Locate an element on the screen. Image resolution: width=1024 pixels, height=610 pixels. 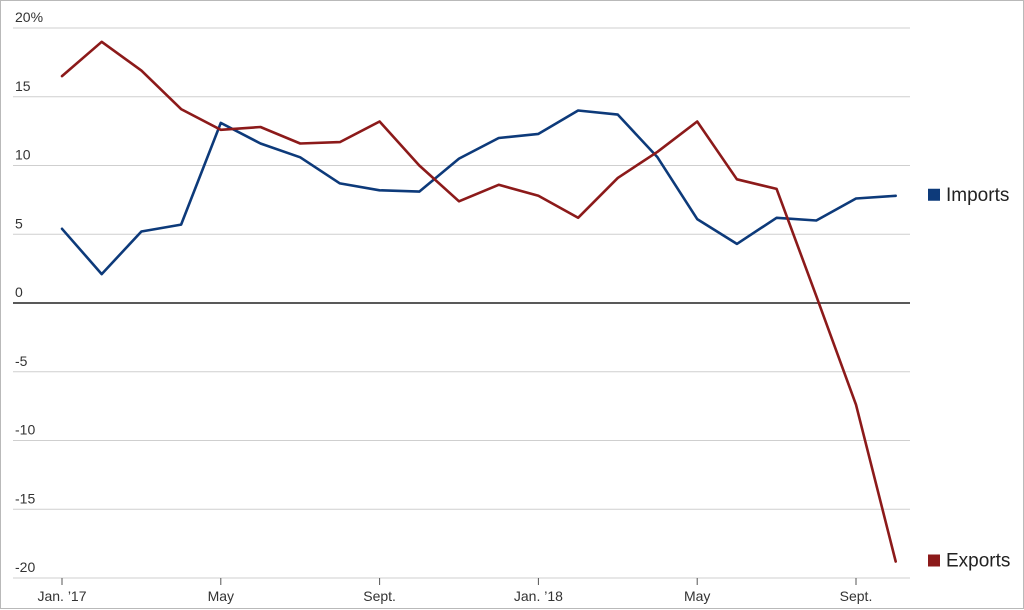
x-axis-ticks: Jan. ’17 May Sept. Jan. ’18 May Sept. is located at coordinates (454, 591).